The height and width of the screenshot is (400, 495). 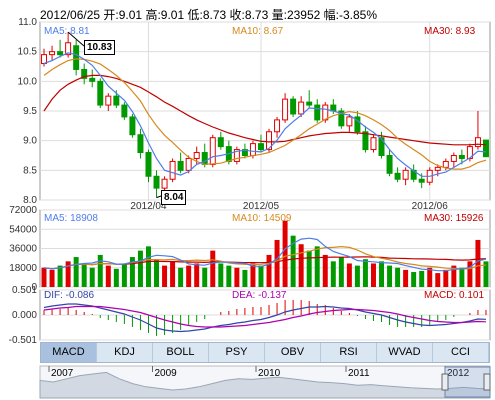 What do you see at coordinates (30, 111) in the screenshot?
I see `price-y-tick: 9.5` at bounding box center [30, 111].